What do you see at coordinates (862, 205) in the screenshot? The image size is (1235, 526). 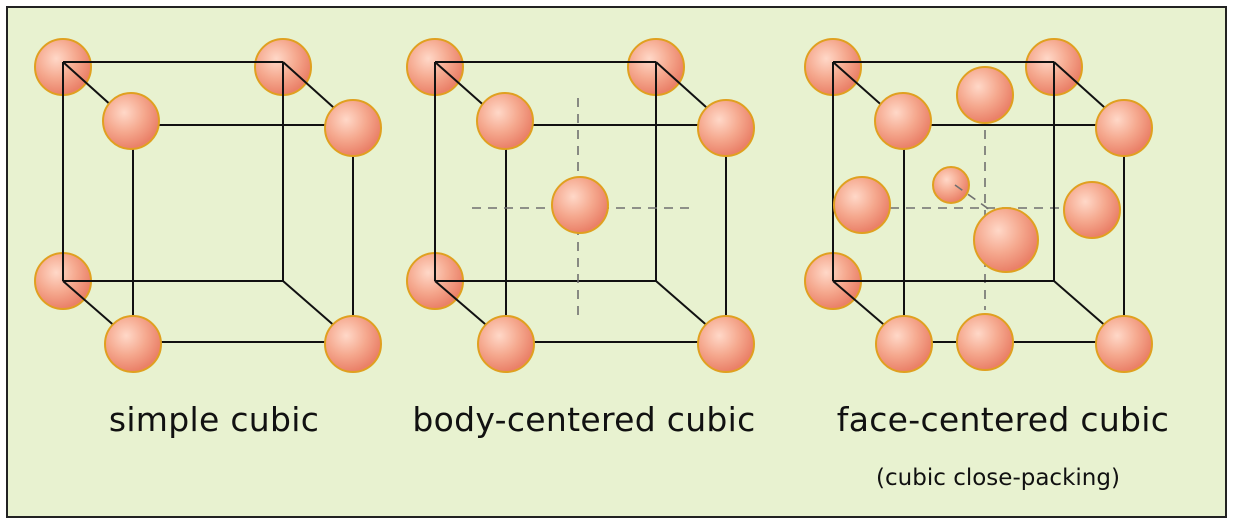 I see `left-face-atom` at bounding box center [862, 205].